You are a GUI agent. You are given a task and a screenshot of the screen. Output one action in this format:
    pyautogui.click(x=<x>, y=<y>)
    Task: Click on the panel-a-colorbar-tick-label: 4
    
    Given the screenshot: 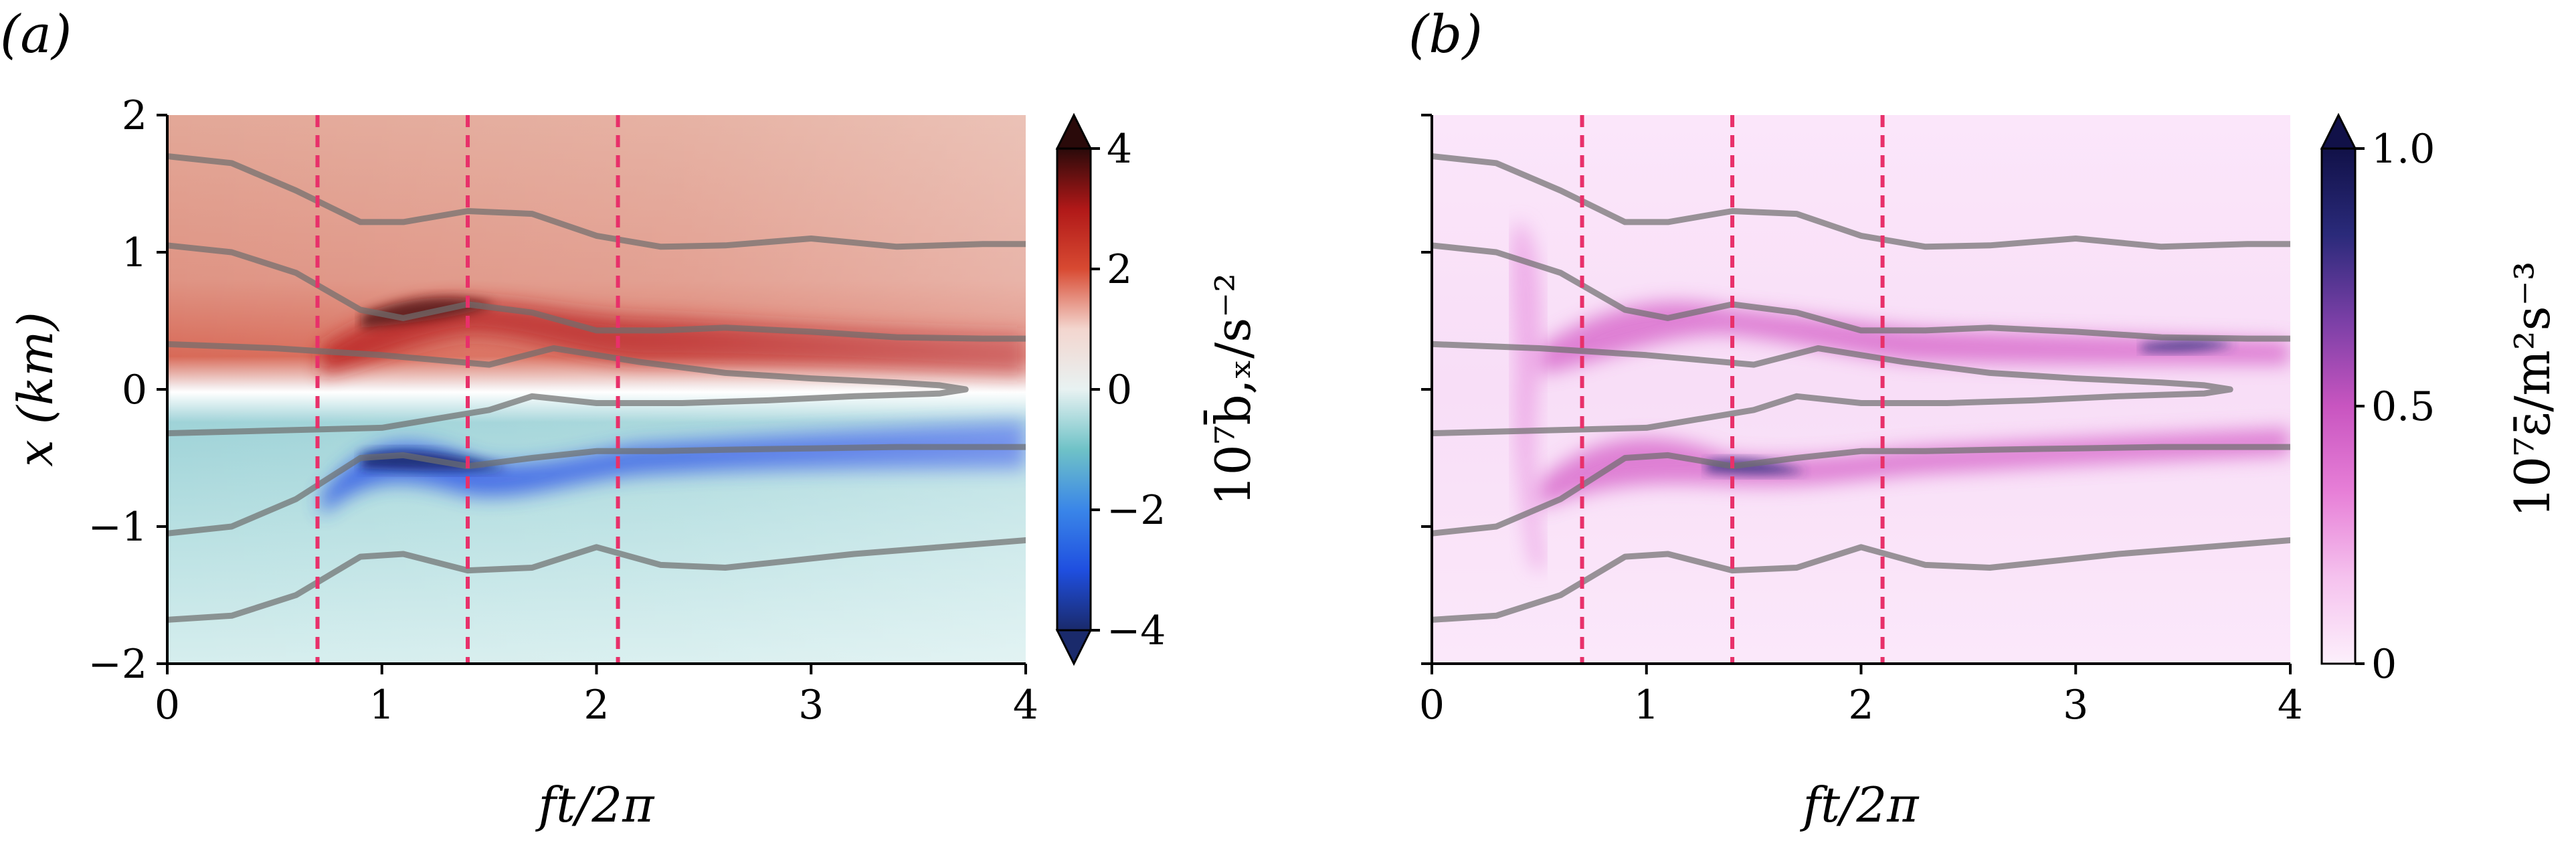 What is the action you would take?
    pyautogui.click(x=1119, y=149)
    